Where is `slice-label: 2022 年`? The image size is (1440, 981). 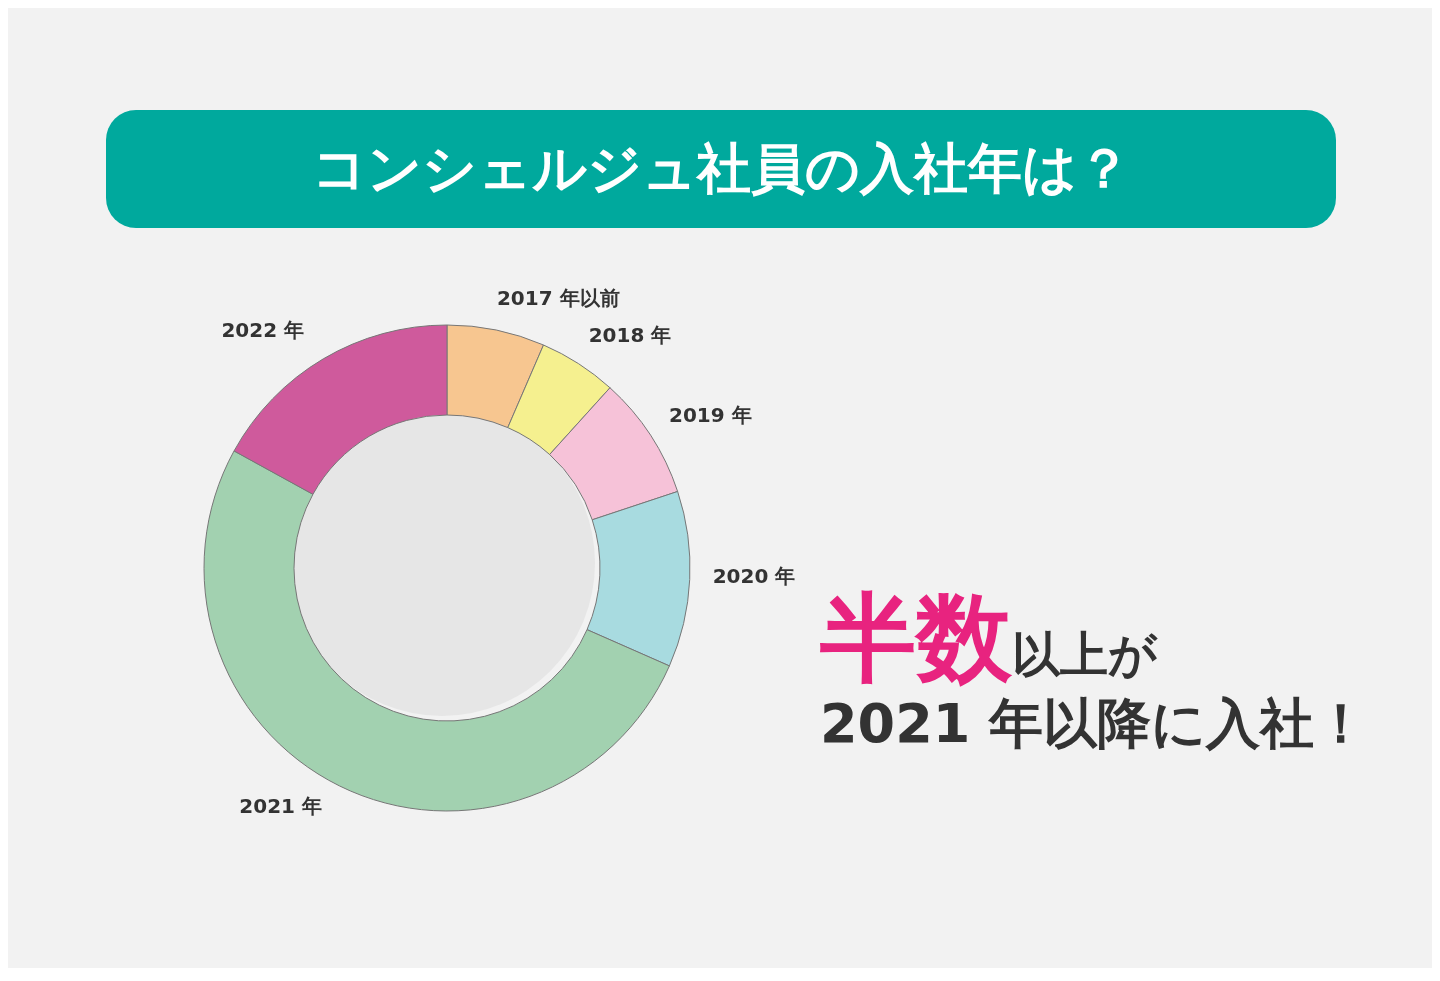 slice-label: 2022 年 is located at coordinates (263, 329).